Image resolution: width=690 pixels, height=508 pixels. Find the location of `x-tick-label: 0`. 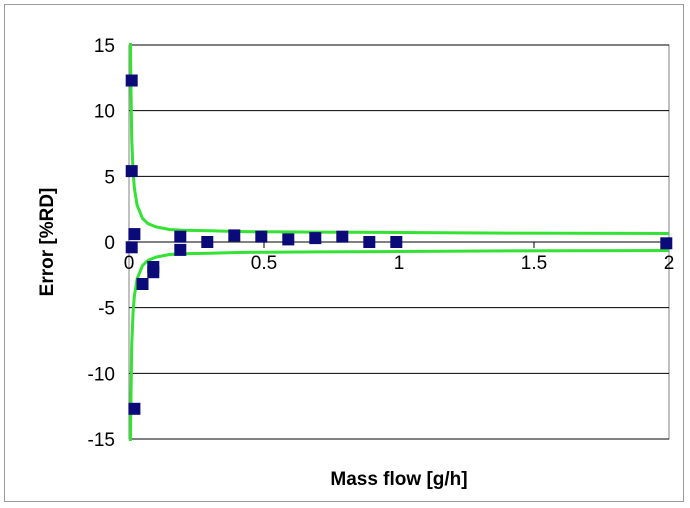

x-tick-label: 0 is located at coordinates (129, 263).